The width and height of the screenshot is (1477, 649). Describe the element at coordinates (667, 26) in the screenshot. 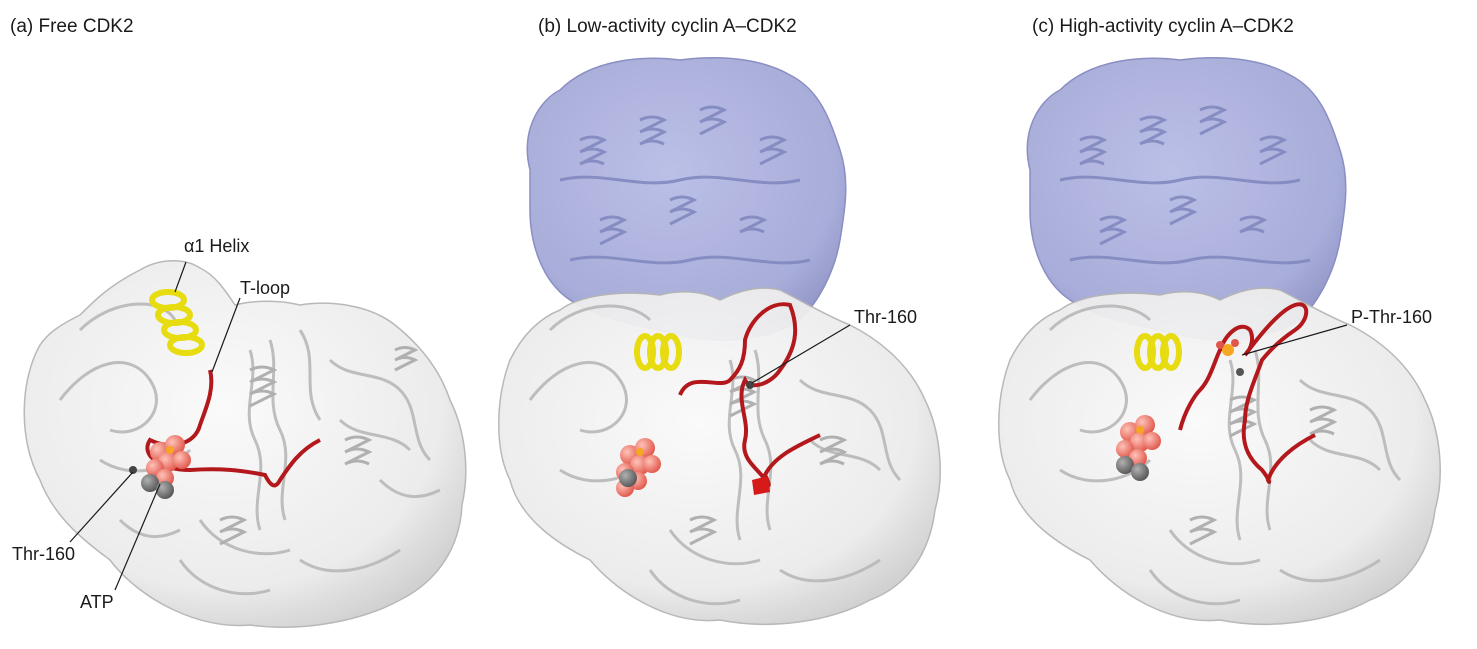

I see `panel-b-title: (b) Low-activity cyclin A–CDK2` at that location.